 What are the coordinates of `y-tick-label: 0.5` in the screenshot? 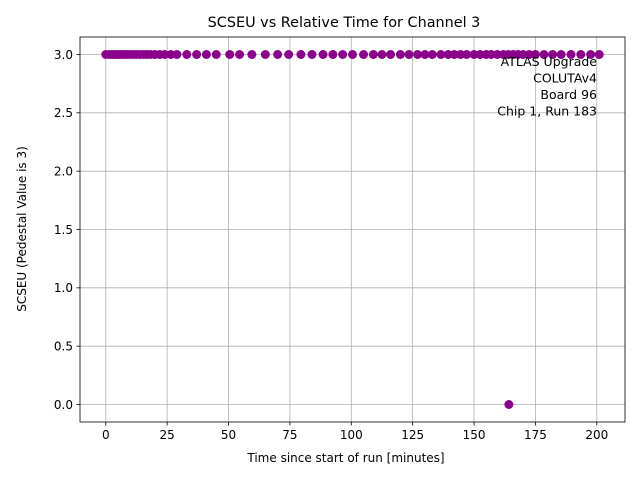 It's located at (63, 346).